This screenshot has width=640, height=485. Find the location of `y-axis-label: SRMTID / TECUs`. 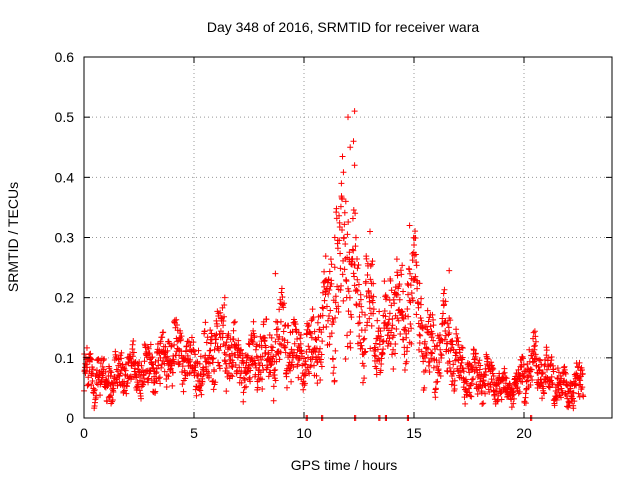

y-axis-label: SRMTID / TECUs is located at coordinates (13, 237).